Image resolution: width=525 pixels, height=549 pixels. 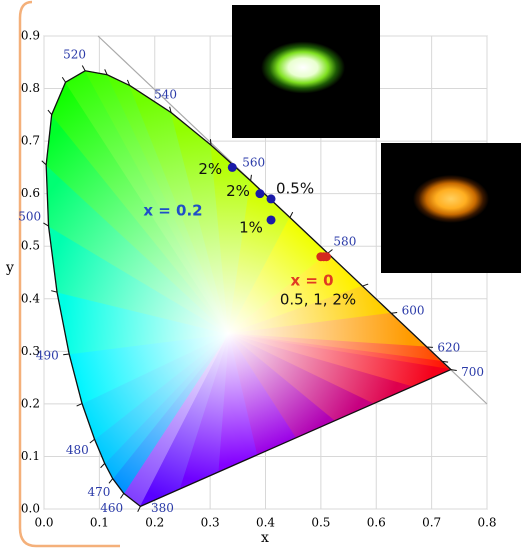 What do you see at coordinates (77, 450) in the screenshot?
I see `wavelength-label: 480` at bounding box center [77, 450].